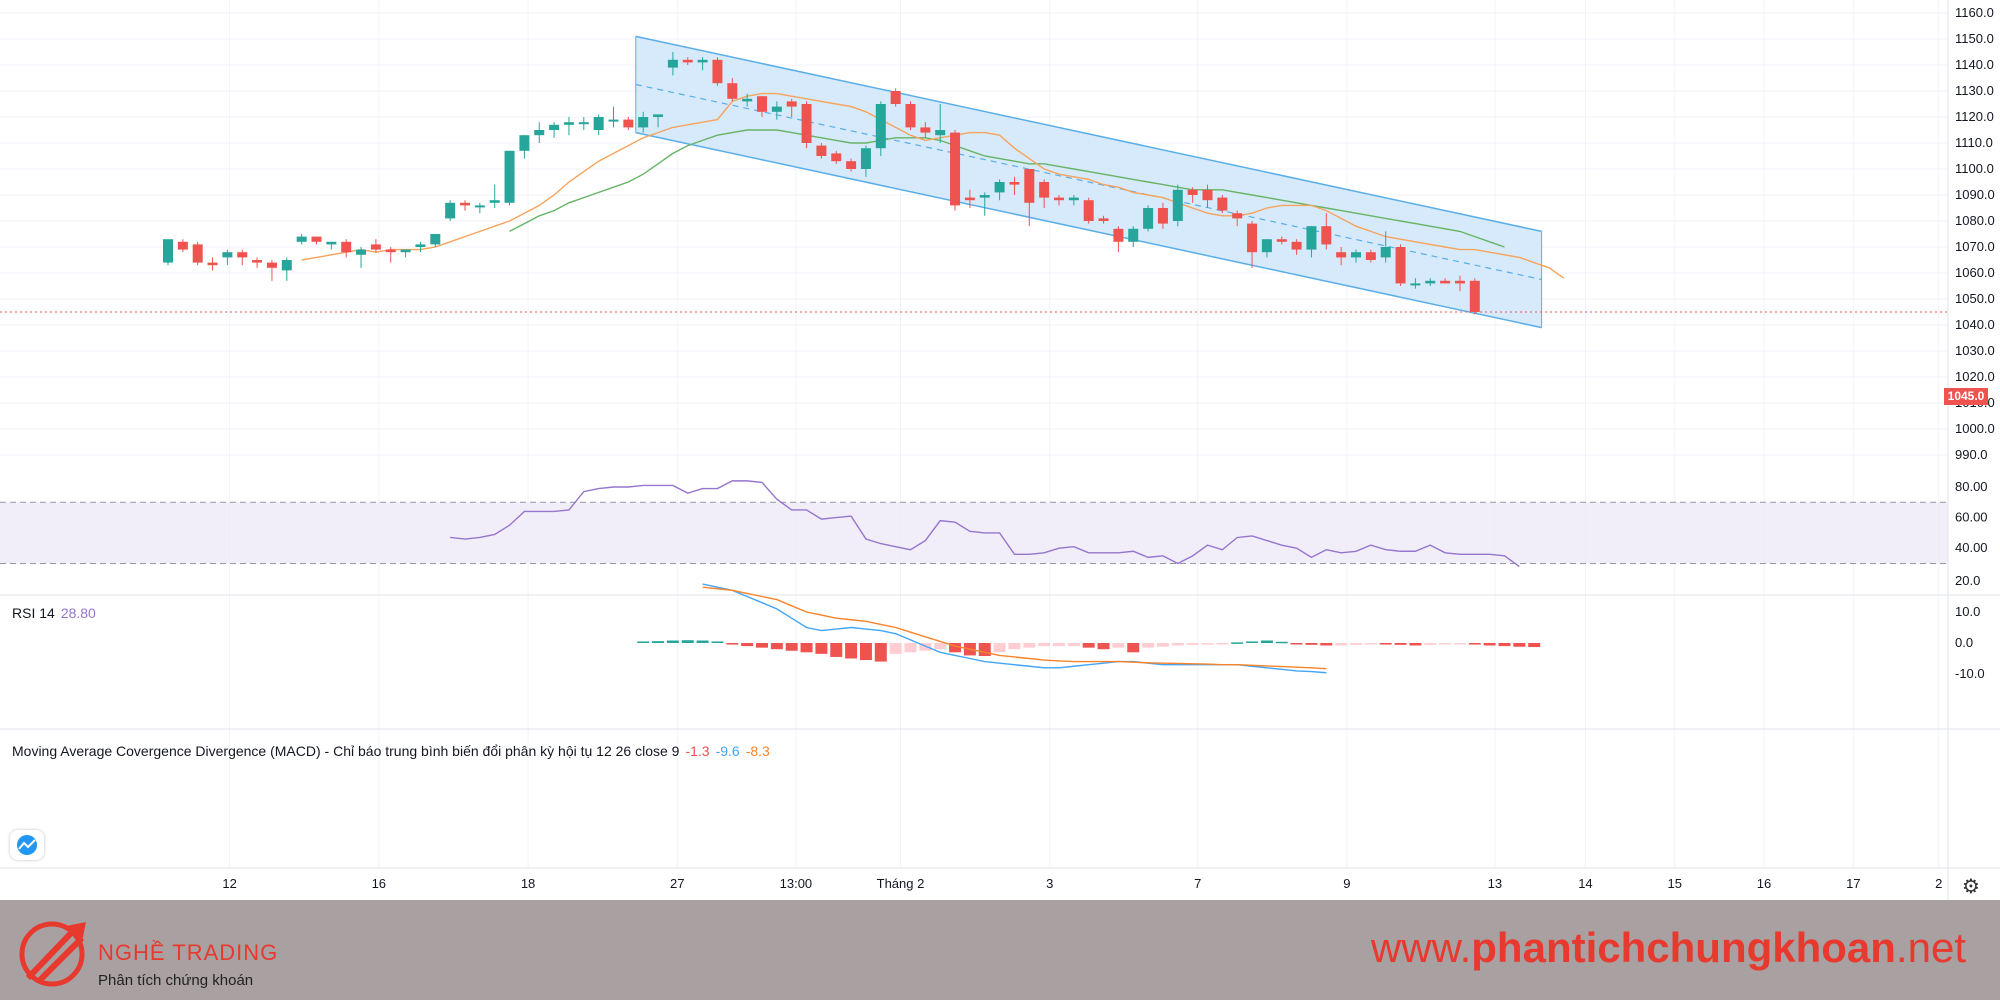 The image size is (2000, 1000). I want to click on gear-icon: ⚙, so click(1971, 886).